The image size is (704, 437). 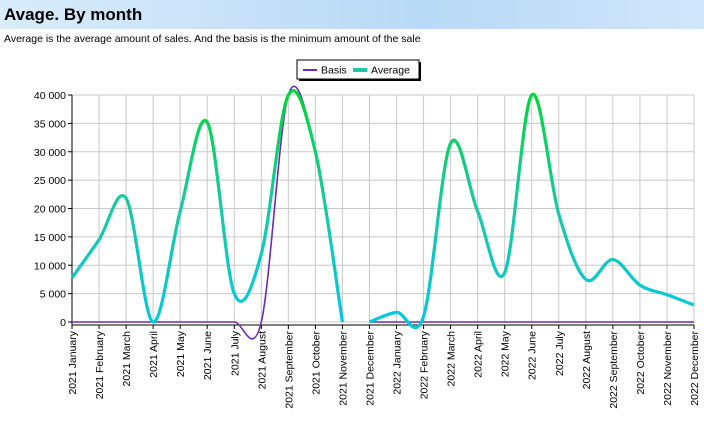 What do you see at coordinates (398, 362) in the screenshot?
I see `x-tick-label: 2022 January` at bounding box center [398, 362].